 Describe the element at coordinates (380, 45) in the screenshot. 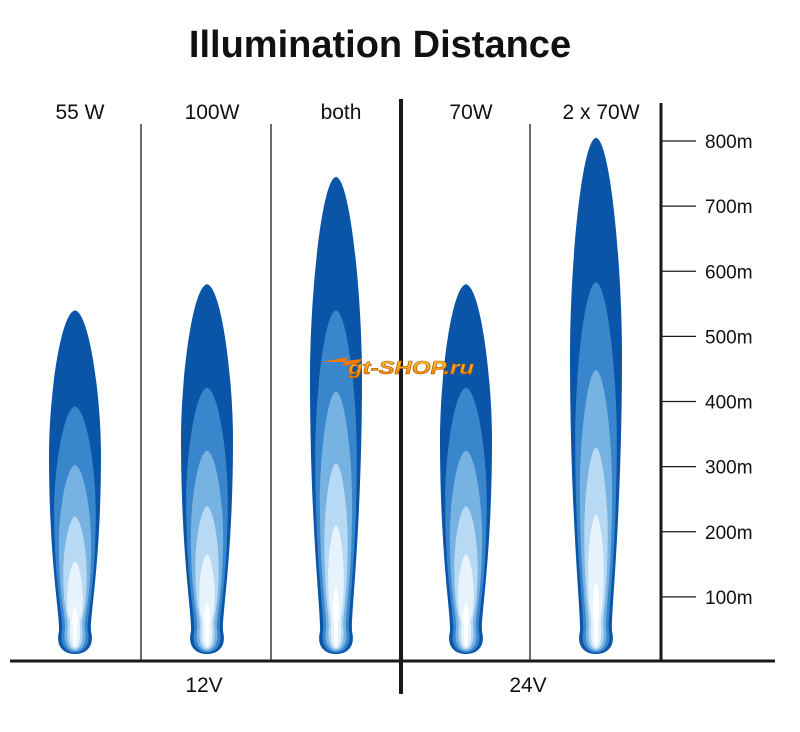

I see `chart-title: Illumination Distance` at that location.